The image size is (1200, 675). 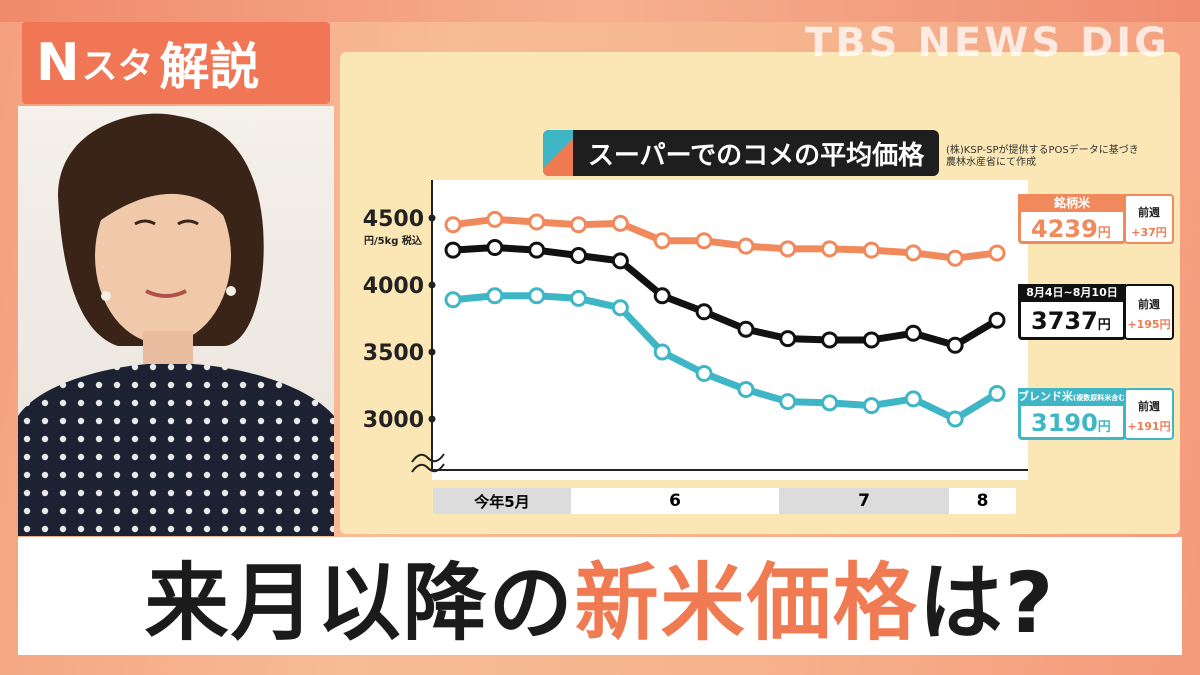 I want to click on callout-brand-price-wrap: 4239円, so click(x=1071, y=229).